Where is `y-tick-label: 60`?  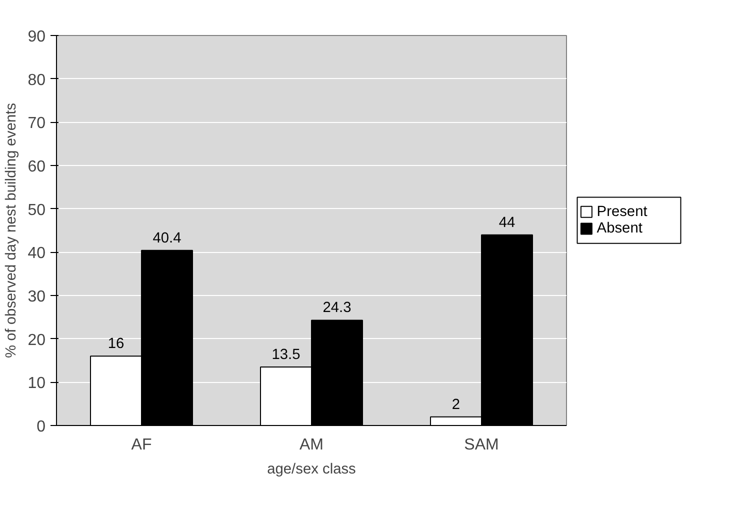
y-tick-label: 60 is located at coordinates (37, 167).